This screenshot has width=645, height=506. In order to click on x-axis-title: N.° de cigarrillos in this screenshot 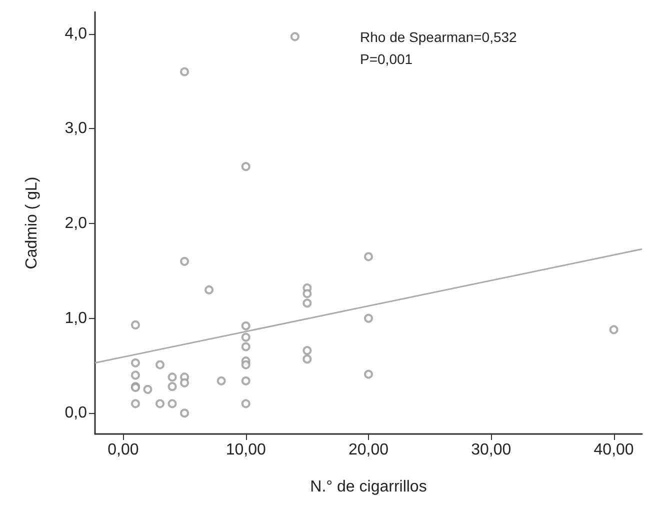, I will do `click(368, 487)`.